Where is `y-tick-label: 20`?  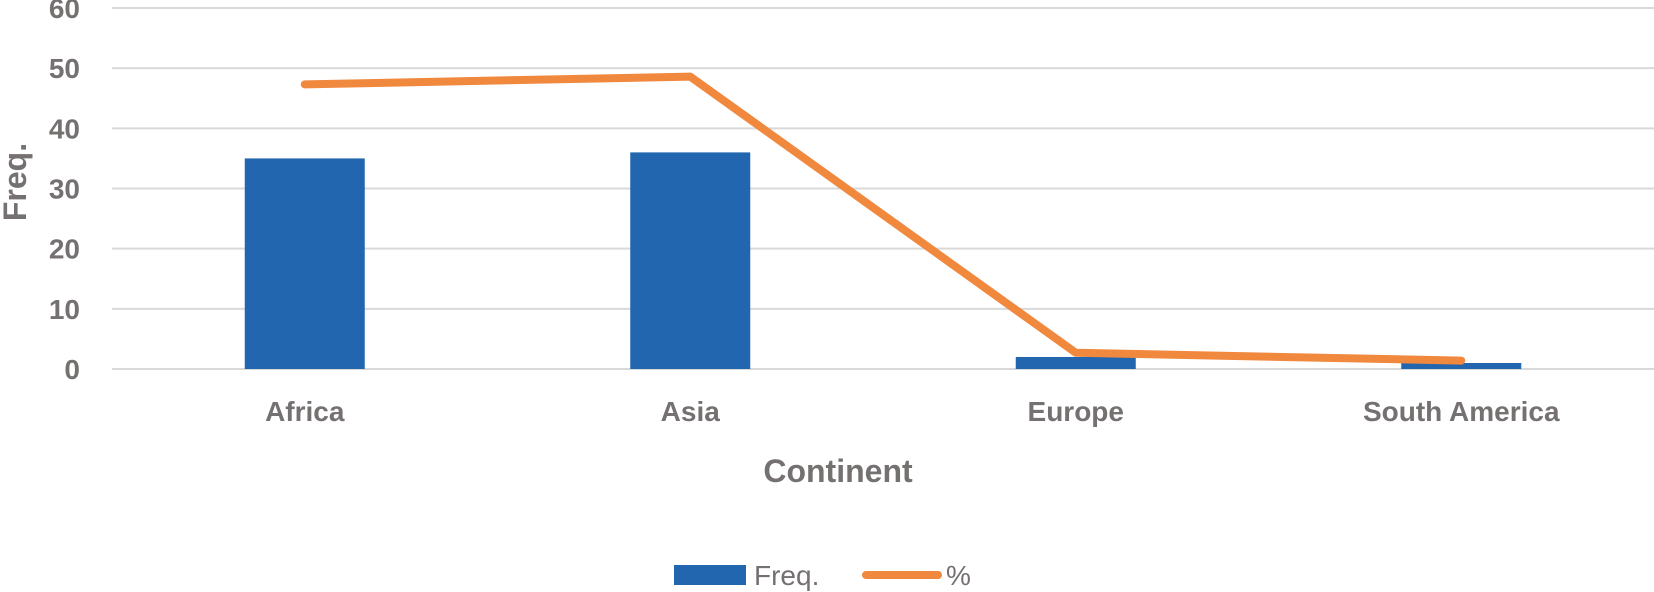
y-tick-label: 20 is located at coordinates (64, 249).